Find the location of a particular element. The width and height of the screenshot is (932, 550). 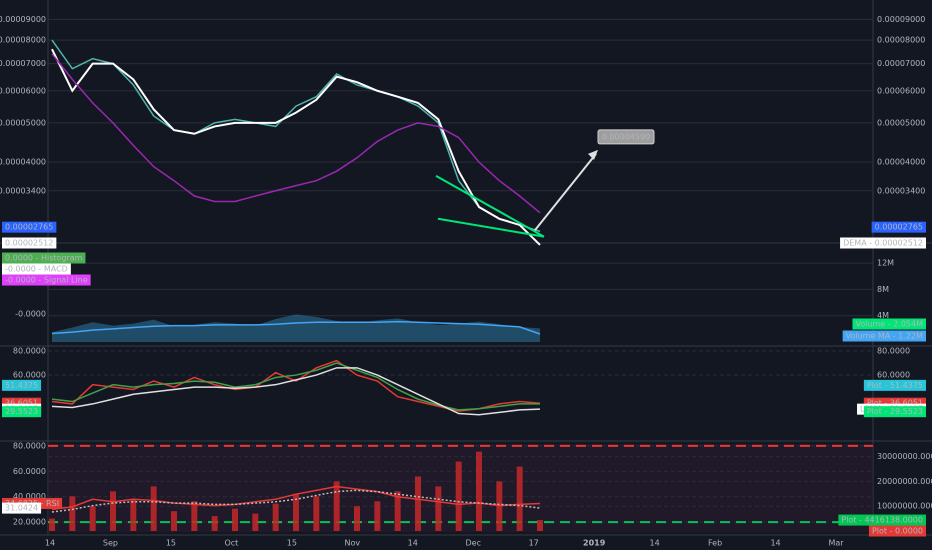

value-tag: Volume - 2.054M is located at coordinates (889, 324).